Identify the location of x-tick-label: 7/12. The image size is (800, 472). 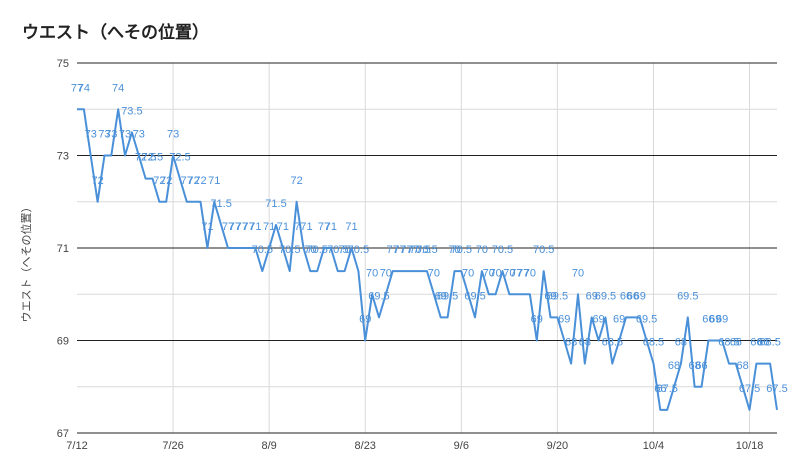
(76, 446).